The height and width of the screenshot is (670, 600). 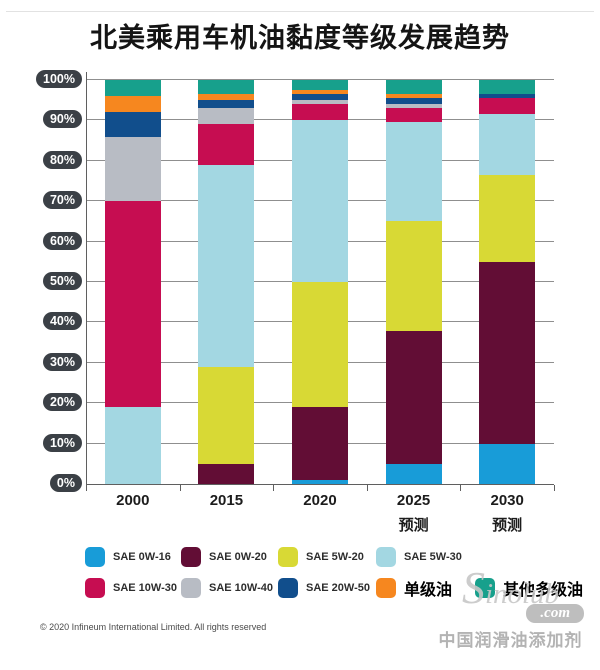 What do you see at coordinates (132, 169) in the screenshot?
I see `segment-2000-SAE 10W-40` at bounding box center [132, 169].